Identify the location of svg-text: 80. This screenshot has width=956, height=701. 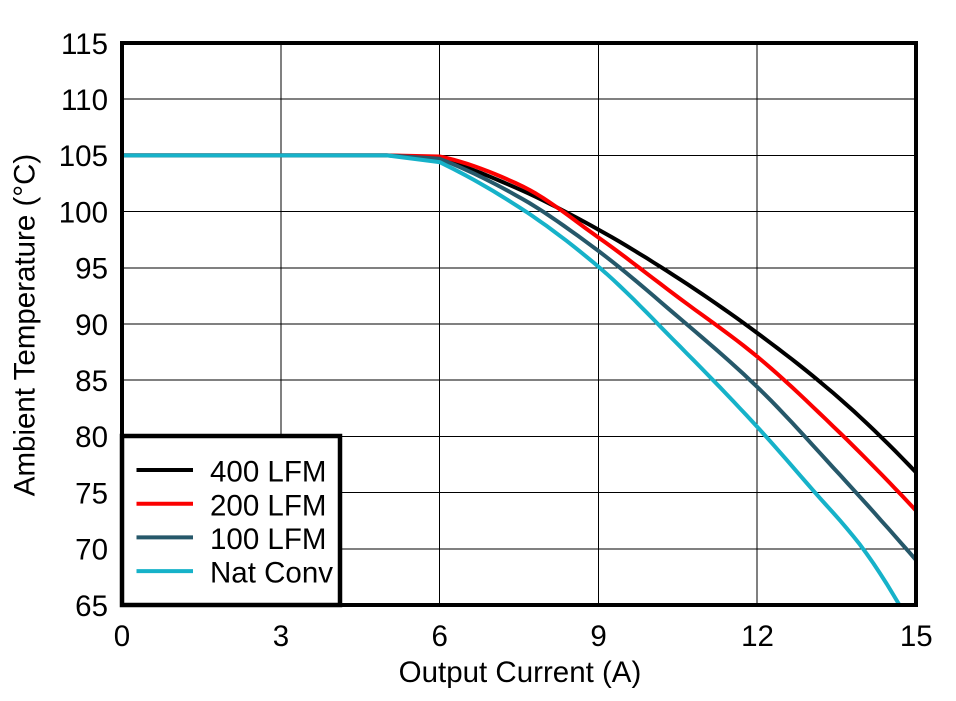
(91, 437).